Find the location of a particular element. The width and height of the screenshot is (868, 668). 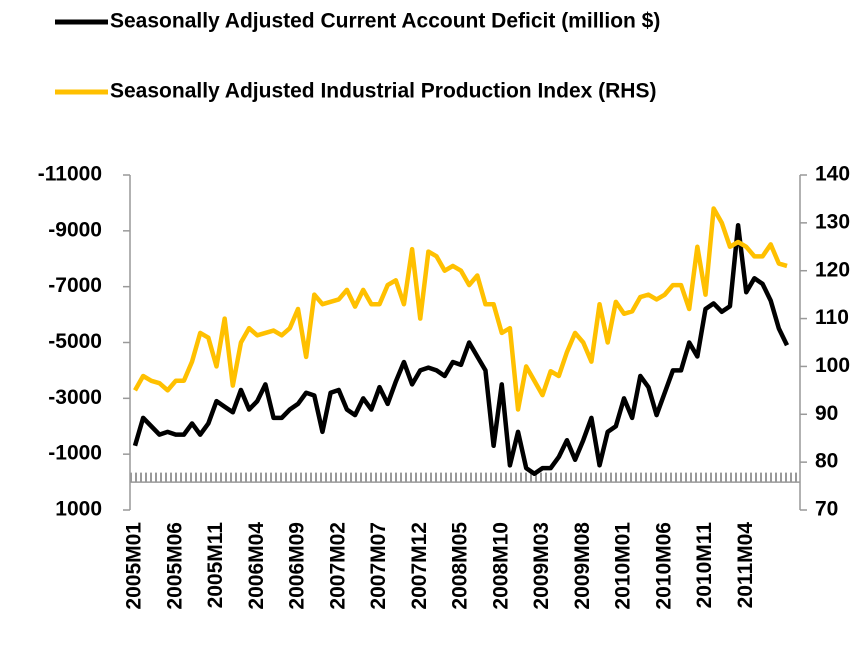

y2-tick-label: 70 is located at coordinates (826, 509).